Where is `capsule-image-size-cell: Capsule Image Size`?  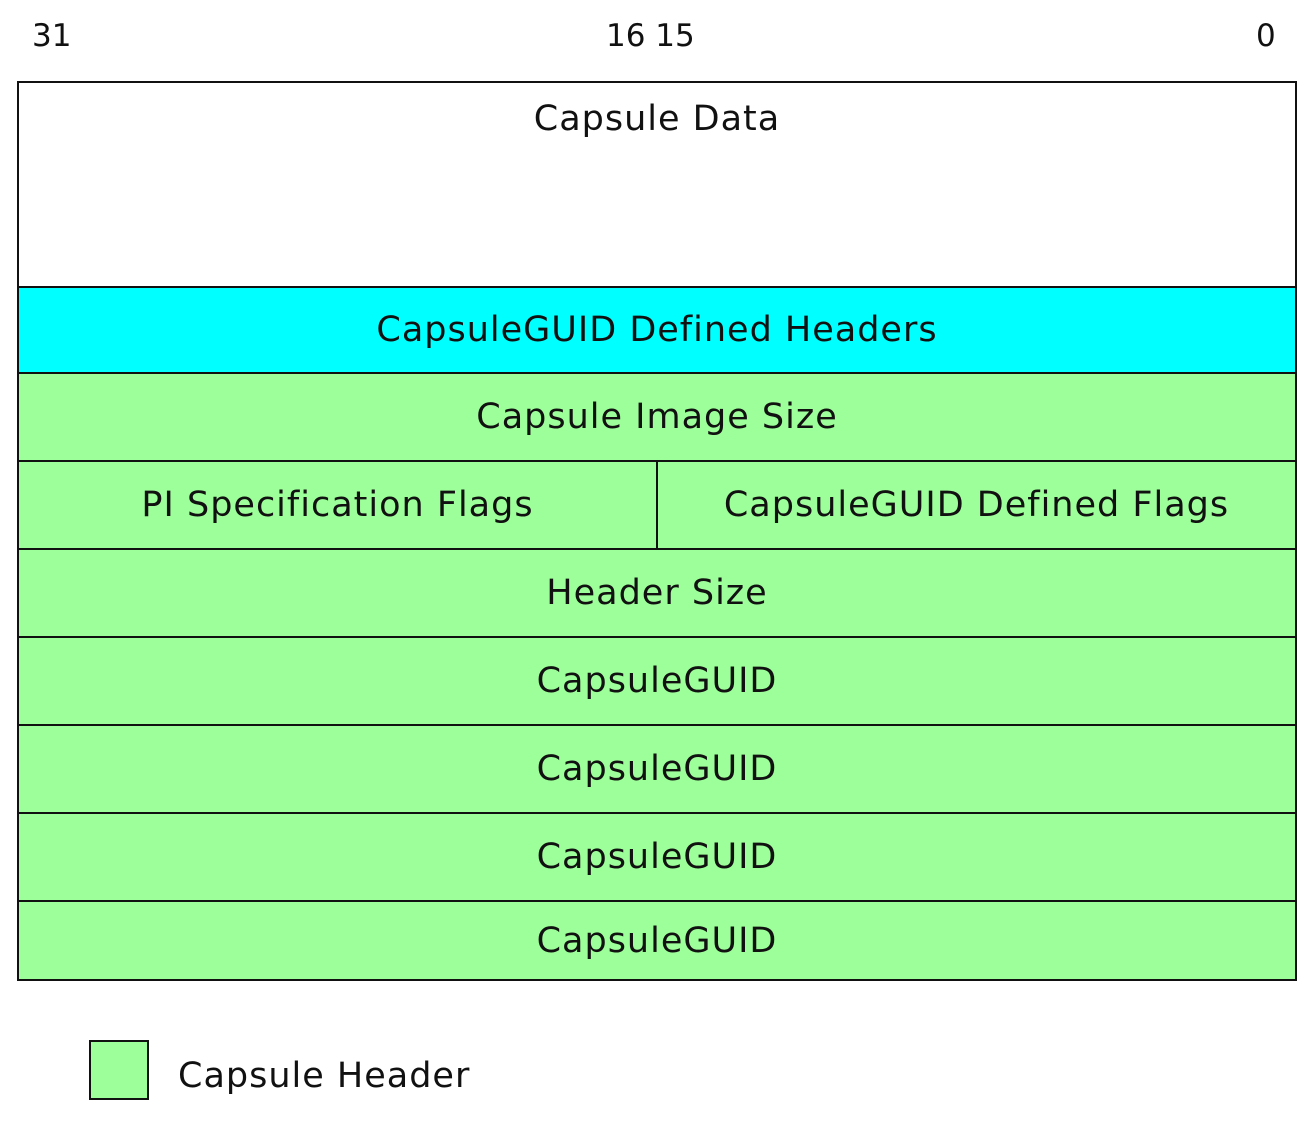
capsule-image-size-cell: Capsule Image Size is located at coordinates (657, 417).